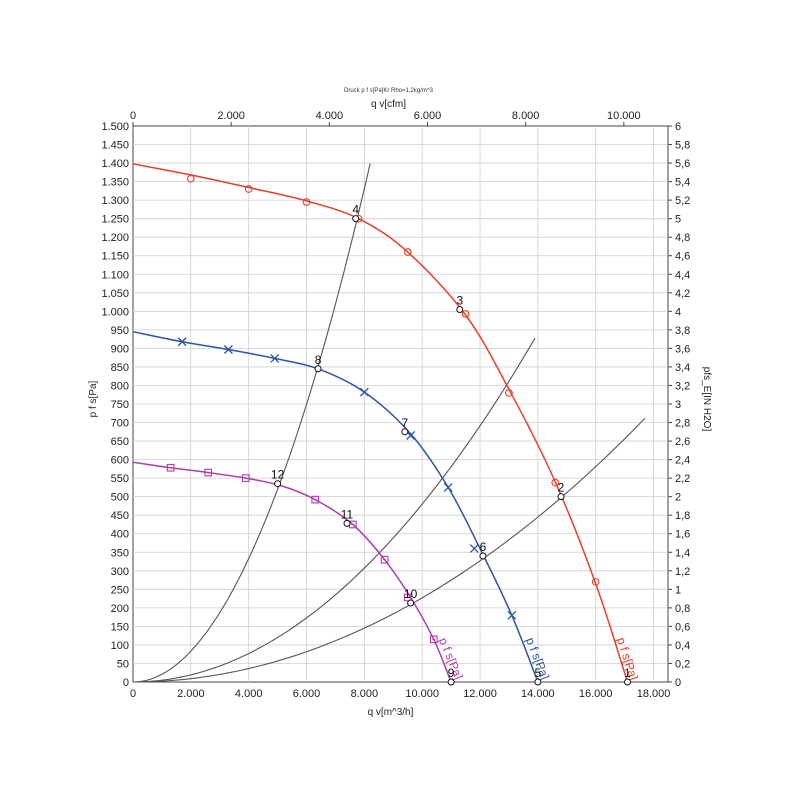 This screenshot has width=800, height=800. Describe the element at coordinates (682, 535) in the screenshot. I see `y2-tick-label: 1,6` at that location.